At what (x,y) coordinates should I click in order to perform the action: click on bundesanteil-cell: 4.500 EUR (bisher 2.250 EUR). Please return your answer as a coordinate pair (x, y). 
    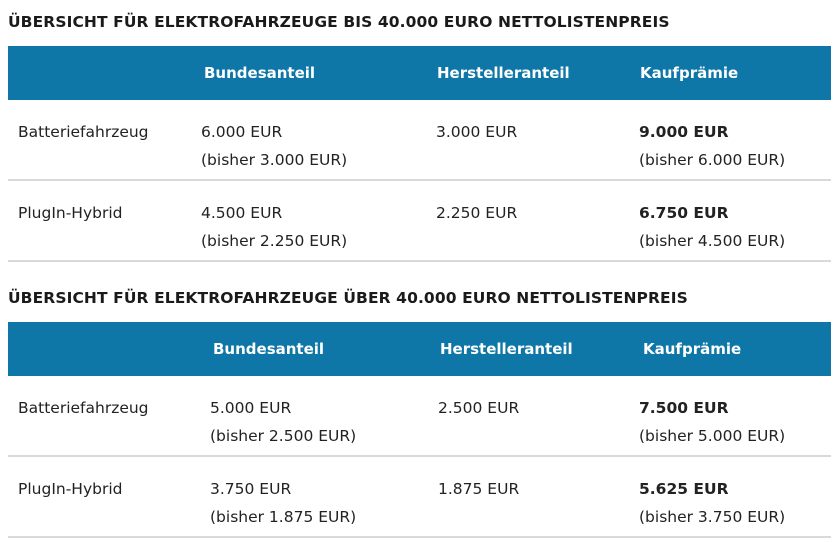
    Looking at the image, I should click on (274, 227).